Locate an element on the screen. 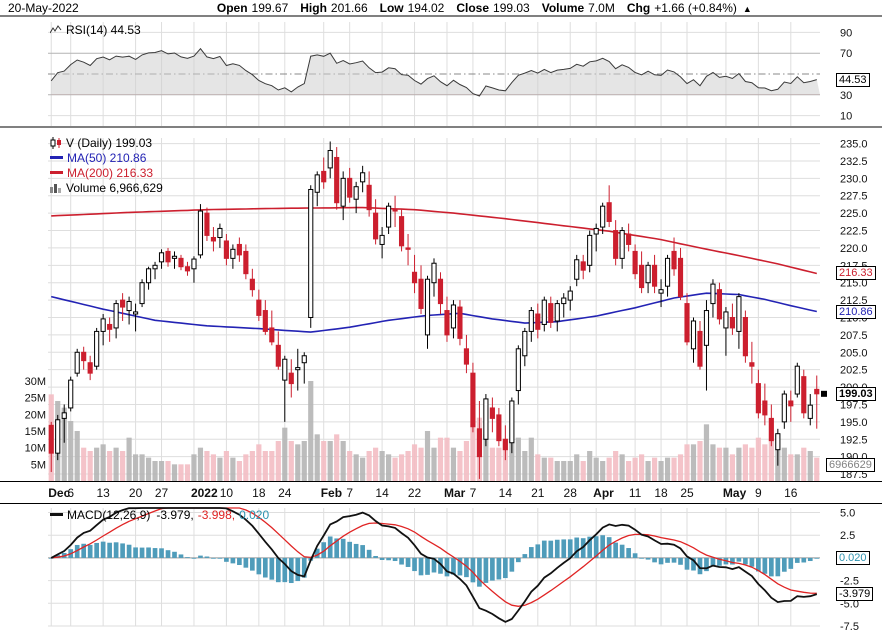 Image resolution: width=882 pixels, height=630 pixels. volume-bars-icon is located at coordinates (55, 188).